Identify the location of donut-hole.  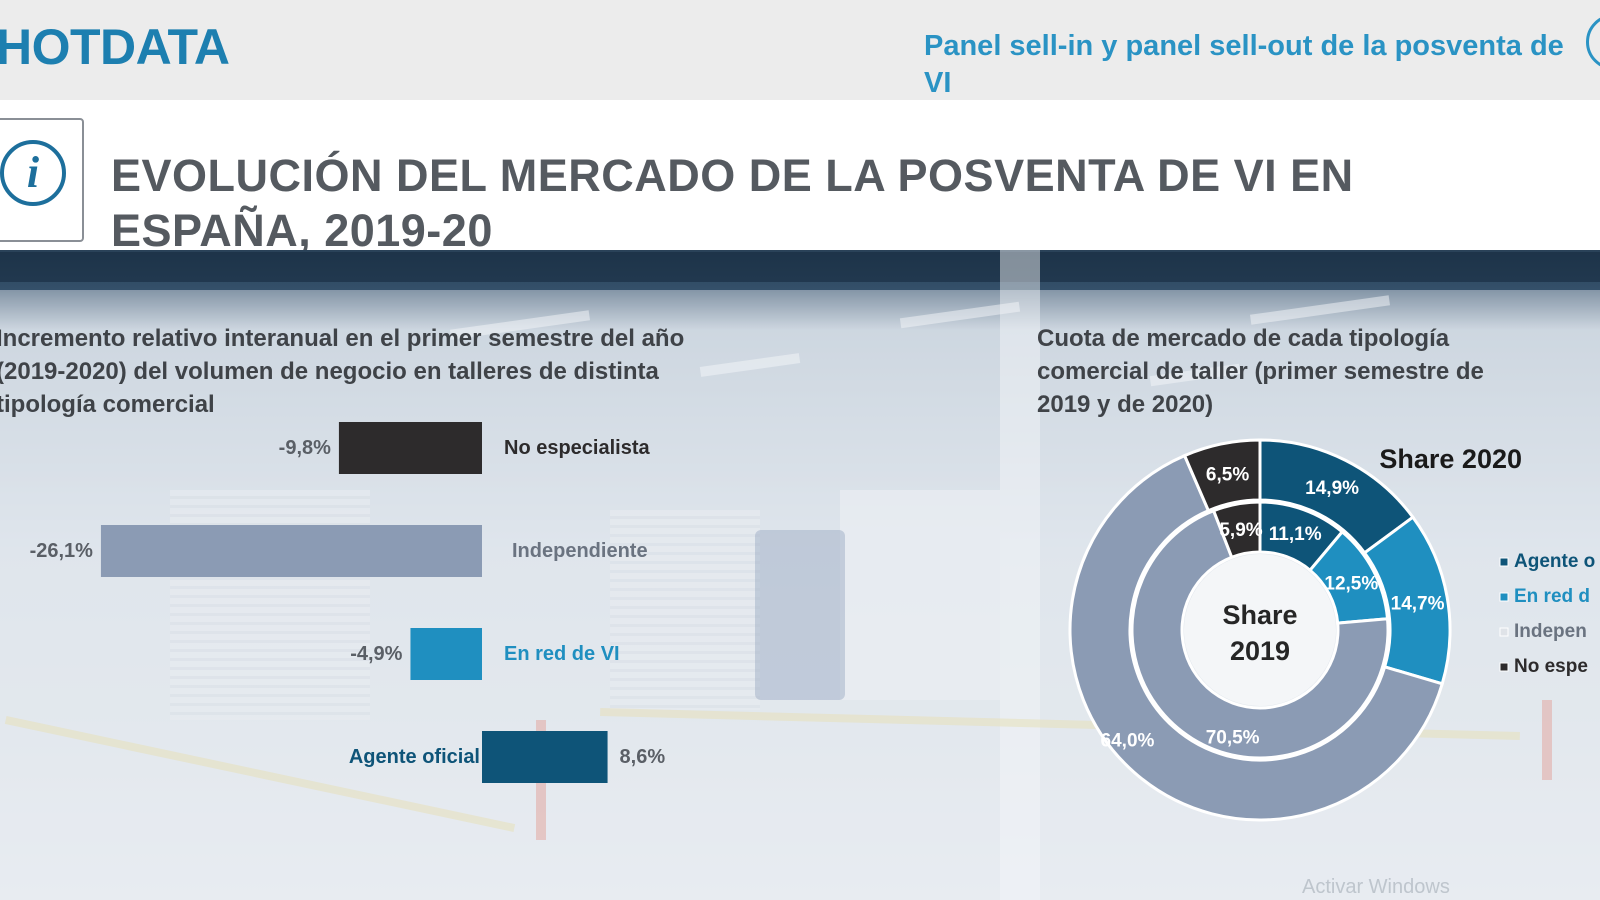
(1260, 630).